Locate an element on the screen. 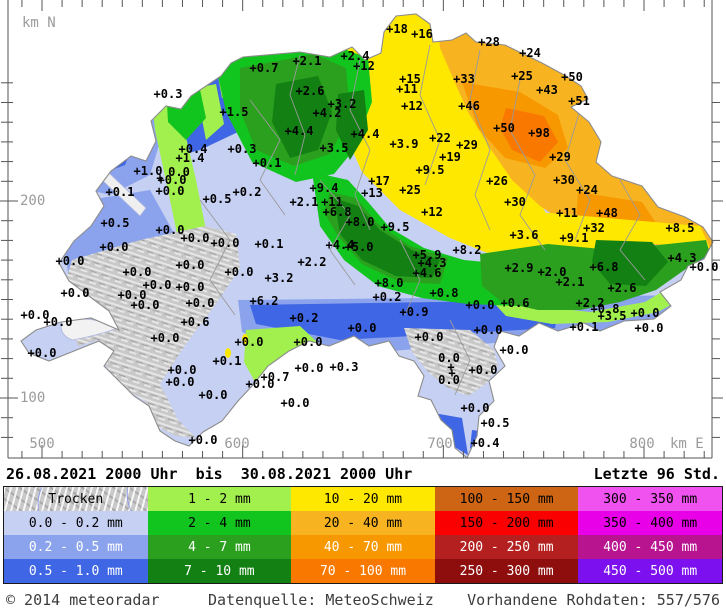 The width and height of the screenshot is (726, 616). legend-cell: 0.5 - 1.0 mm is located at coordinates (76, 571).